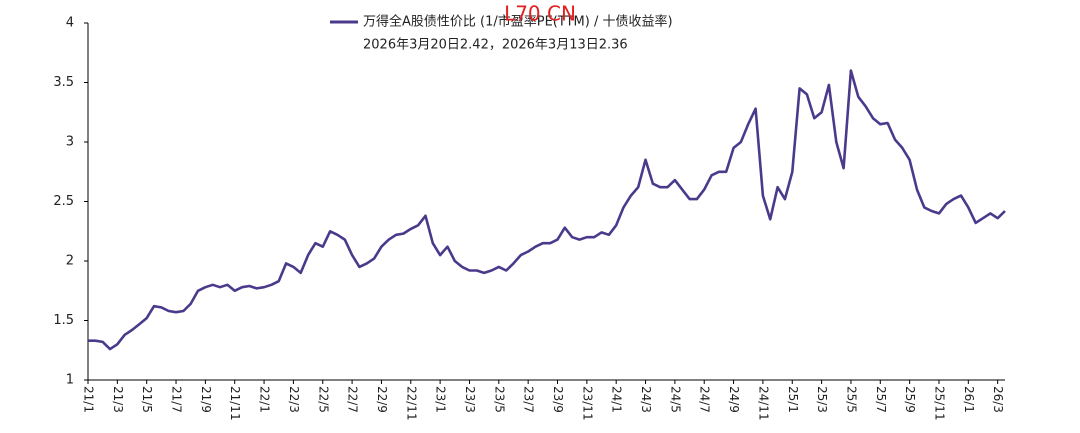 The height and width of the screenshot is (433, 1080). What do you see at coordinates (441, 399) in the screenshot?
I see `x-tick-label: 23/1` at bounding box center [441, 399].